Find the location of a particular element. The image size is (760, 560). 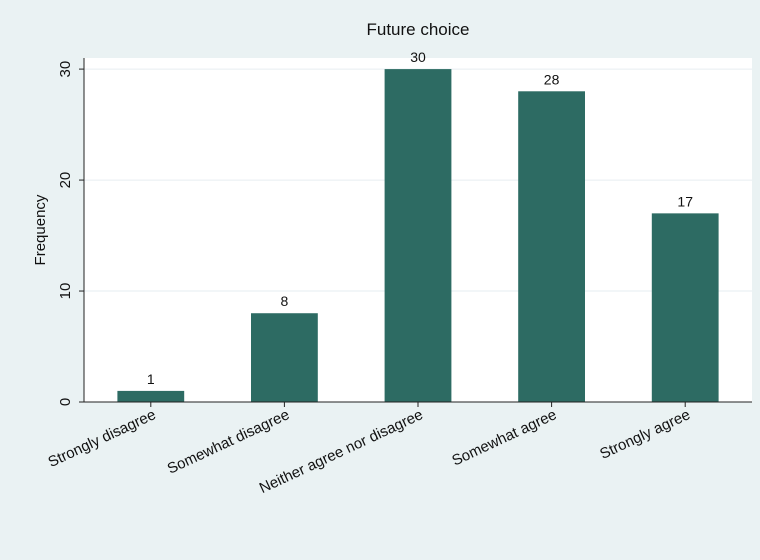

y-tick-label: 20 is located at coordinates (65, 180).